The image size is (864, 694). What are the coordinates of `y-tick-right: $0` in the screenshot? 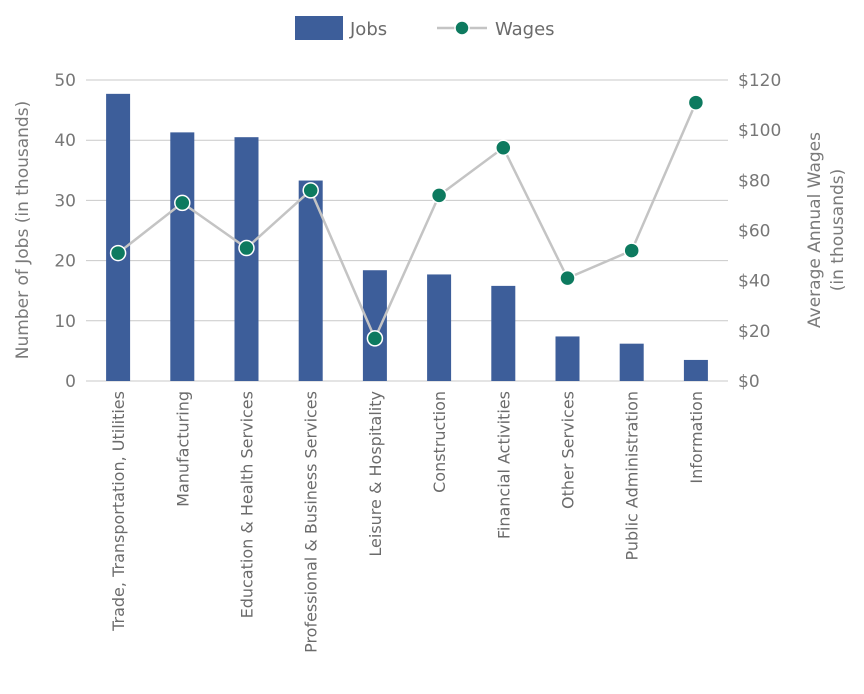 It's located at (749, 382).